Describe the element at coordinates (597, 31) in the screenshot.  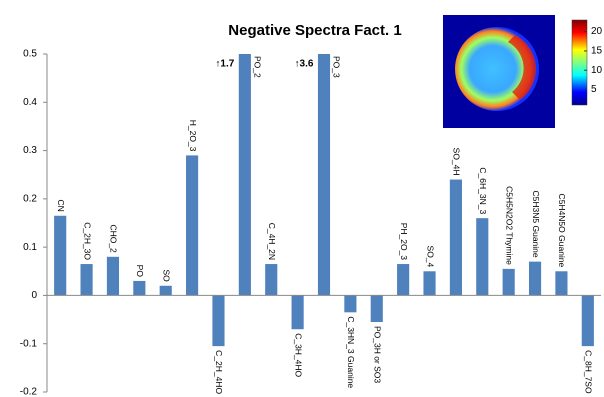
I see `colorbar-tick-label: 20` at that location.